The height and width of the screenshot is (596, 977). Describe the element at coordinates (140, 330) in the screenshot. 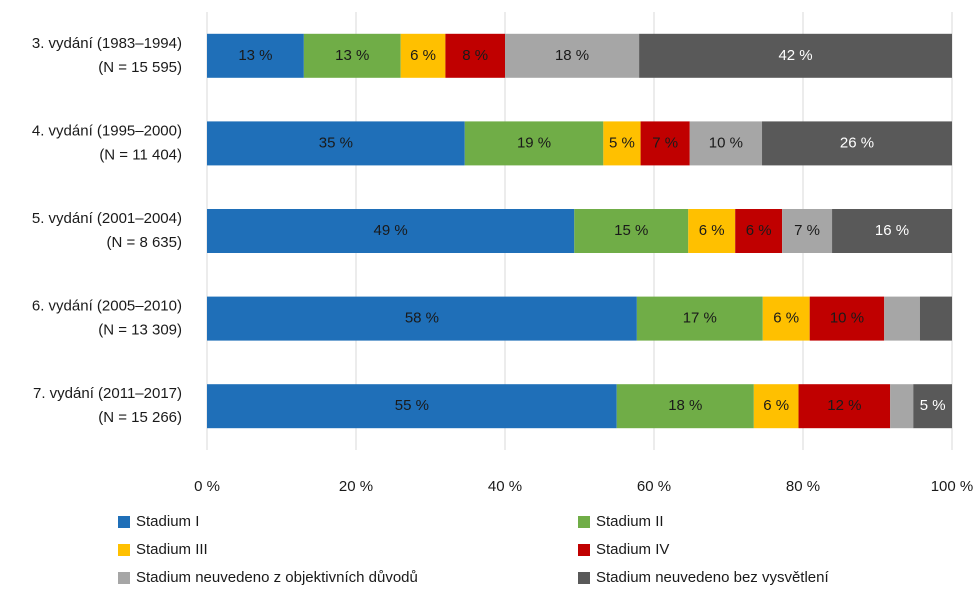

I see `category-label: (N = 13 309)` at that location.